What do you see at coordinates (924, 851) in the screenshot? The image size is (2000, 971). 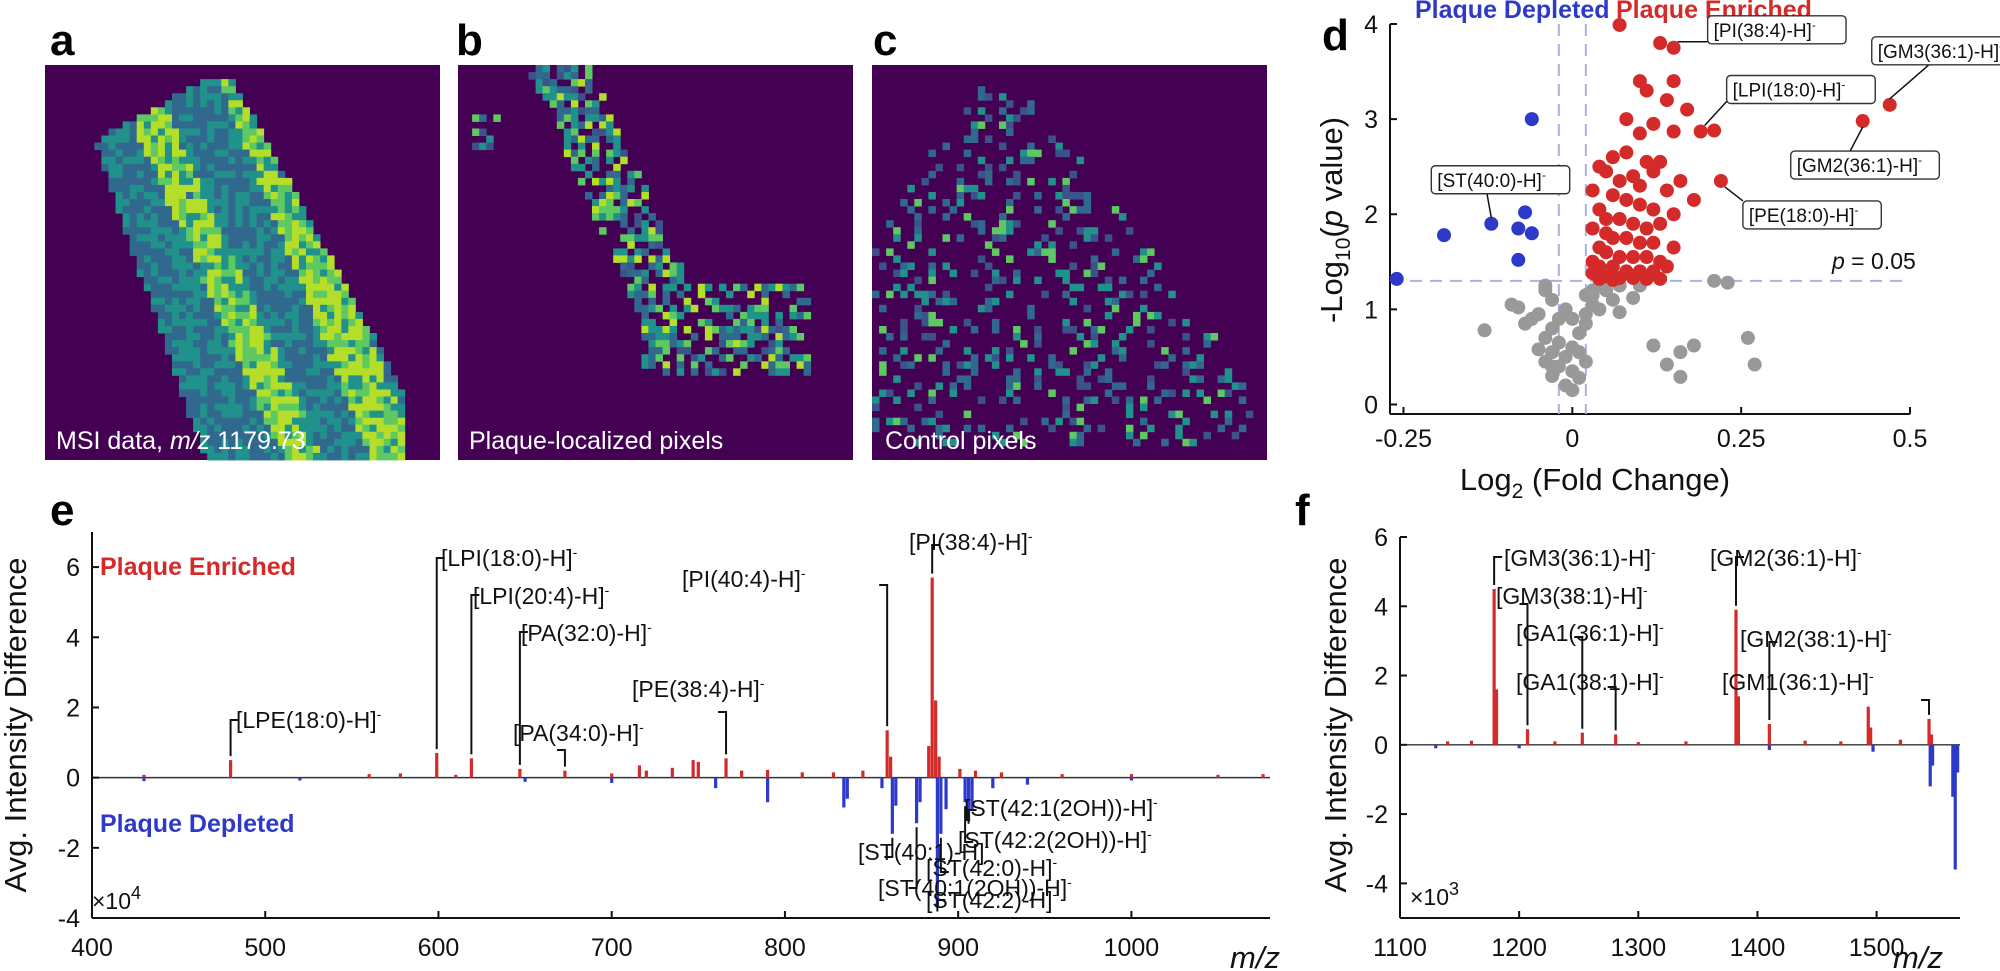 I see `annotation-label: [ST(40:1)-H]-` at bounding box center [924, 851].